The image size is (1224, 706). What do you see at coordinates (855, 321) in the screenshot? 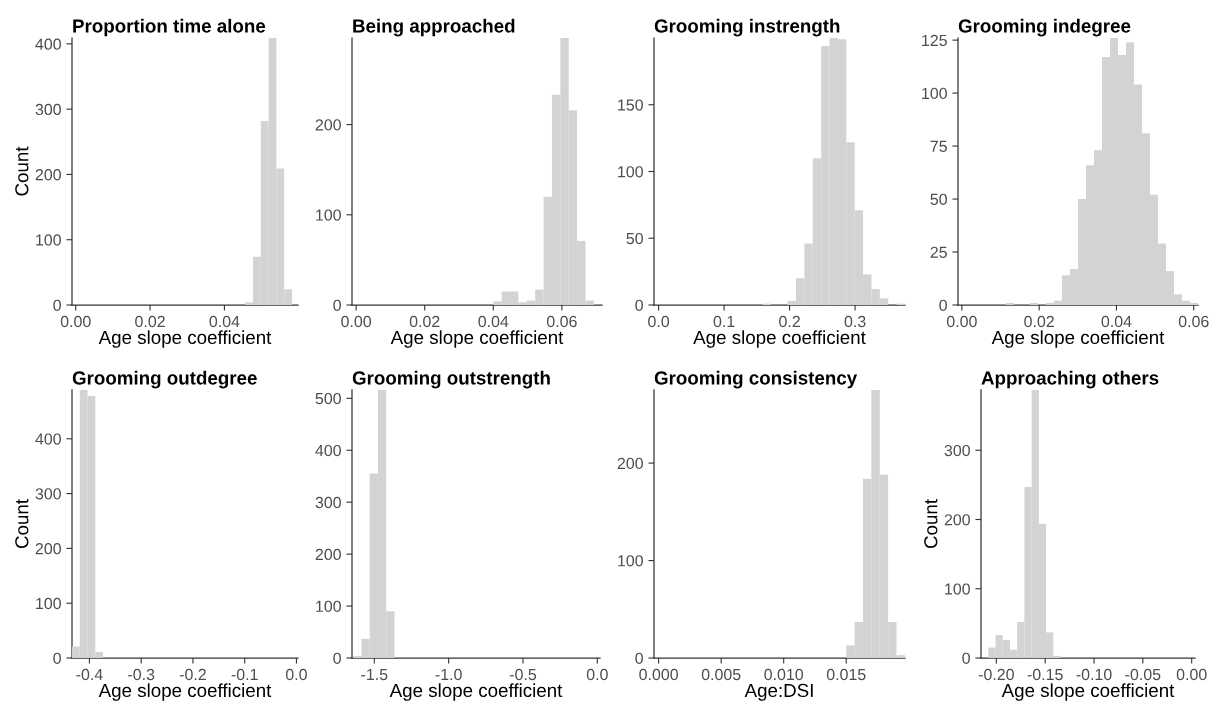
I see `x-tick-label: 0.3` at bounding box center [855, 321].